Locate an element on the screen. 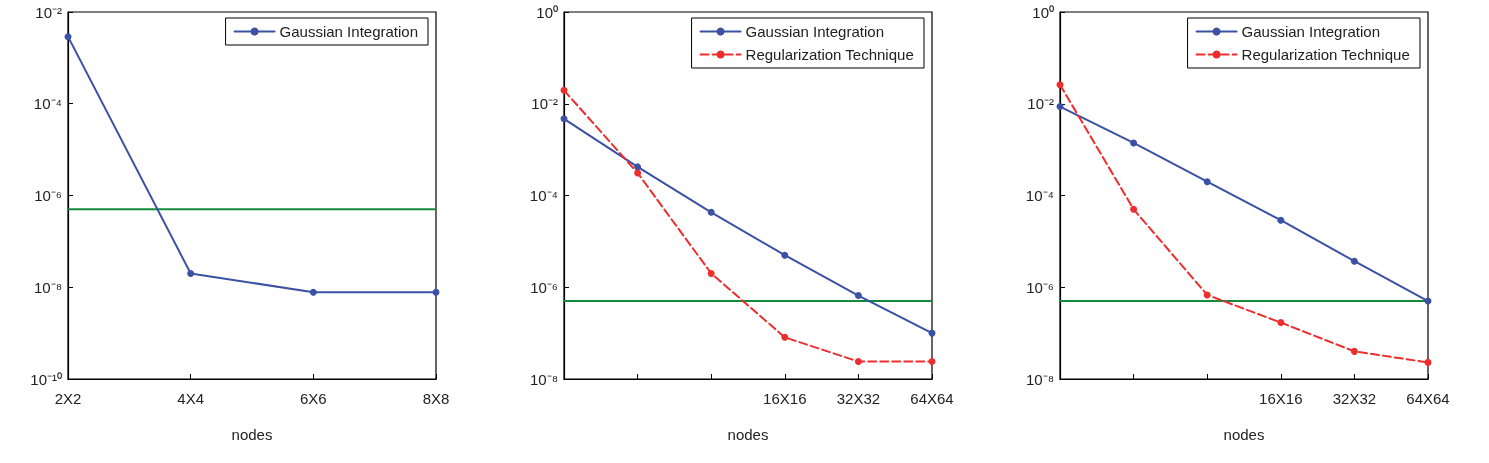 The image size is (1489, 463). x-tick-label: 8X8 is located at coordinates (436, 398).